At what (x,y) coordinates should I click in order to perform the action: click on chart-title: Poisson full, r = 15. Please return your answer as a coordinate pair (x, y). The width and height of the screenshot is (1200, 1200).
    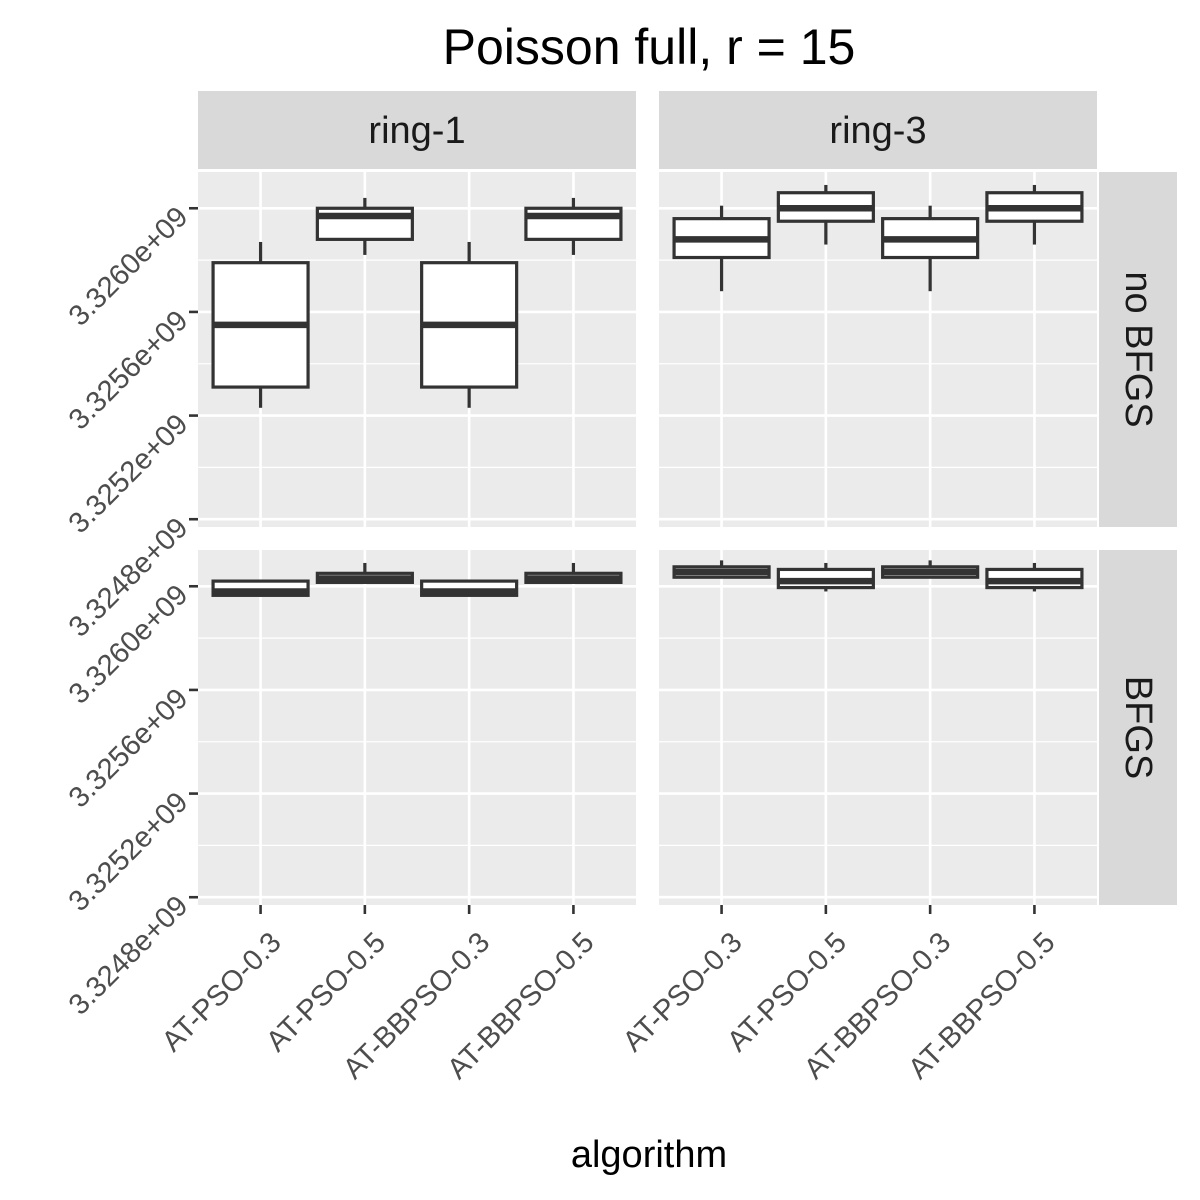
    Looking at the image, I should click on (649, 47).